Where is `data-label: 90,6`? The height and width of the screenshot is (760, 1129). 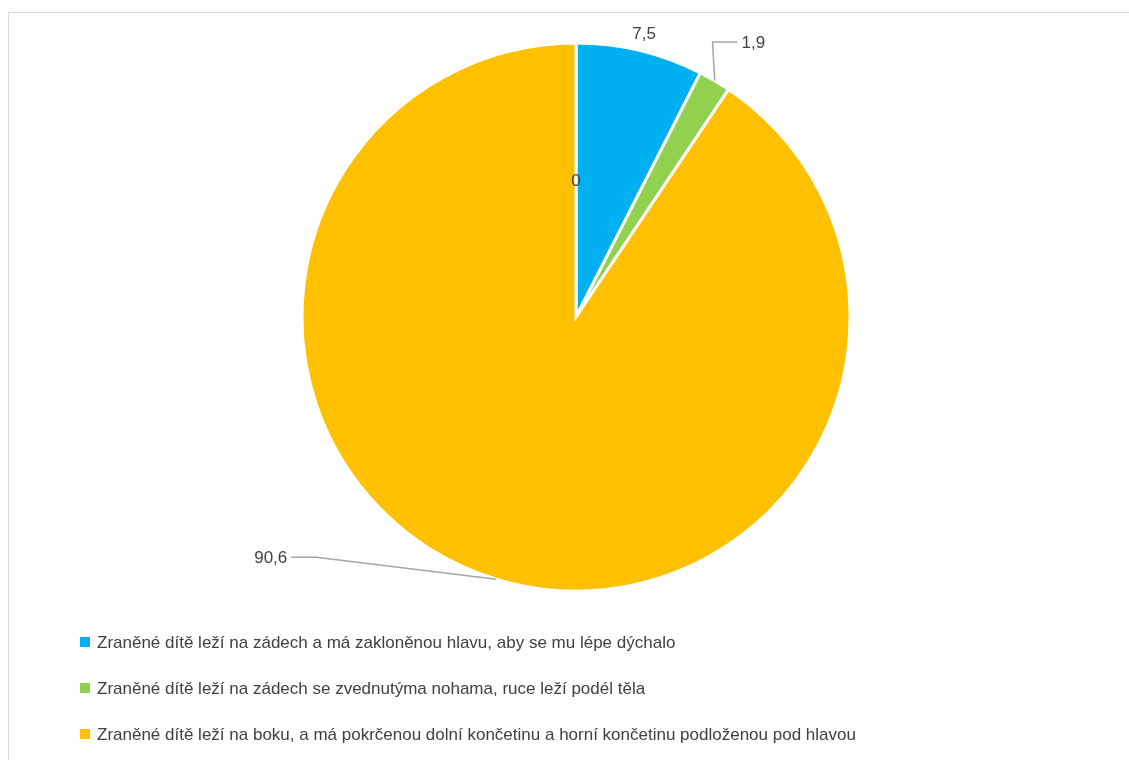 data-label: 90,6 is located at coordinates (271, 558).